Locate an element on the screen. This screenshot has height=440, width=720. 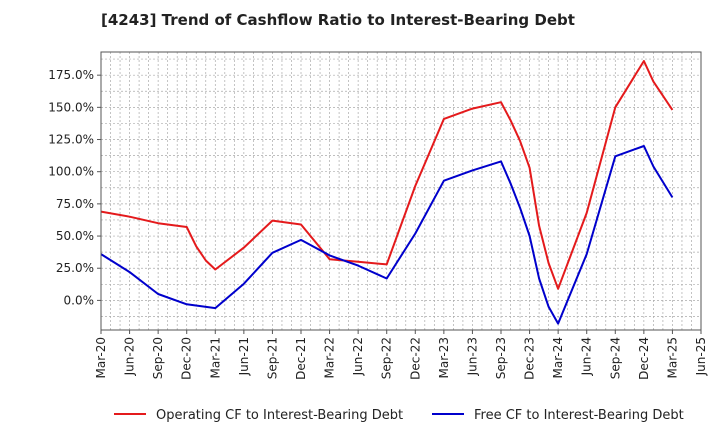
x-tick-label: Sep-20 is located at coordinates (158, 358).